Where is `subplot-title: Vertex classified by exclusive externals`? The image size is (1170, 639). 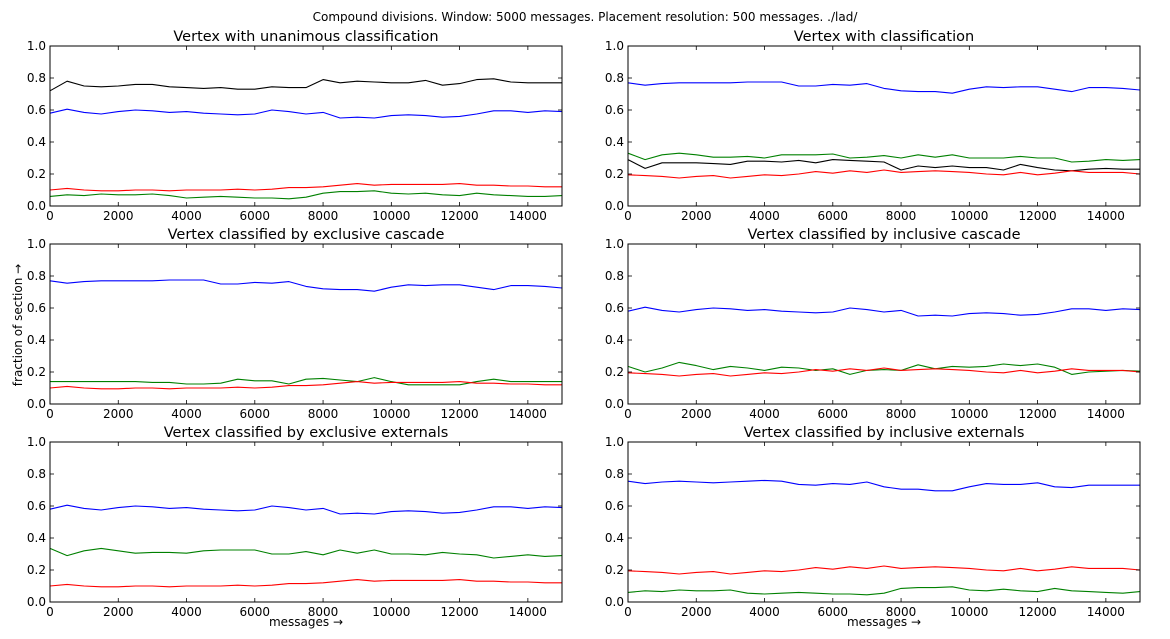
subplot-title: Vertex classified by exclusive externals is located at coordinates (306, 433).